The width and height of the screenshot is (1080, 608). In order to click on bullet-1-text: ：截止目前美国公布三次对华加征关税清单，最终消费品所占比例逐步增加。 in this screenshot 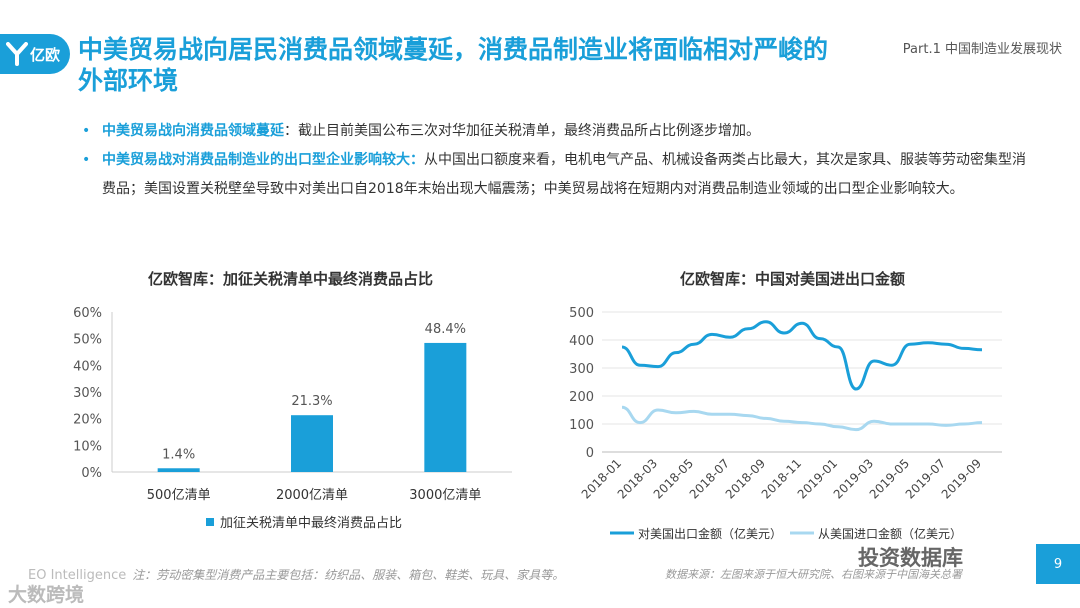, I will do `click(522, 131)`.